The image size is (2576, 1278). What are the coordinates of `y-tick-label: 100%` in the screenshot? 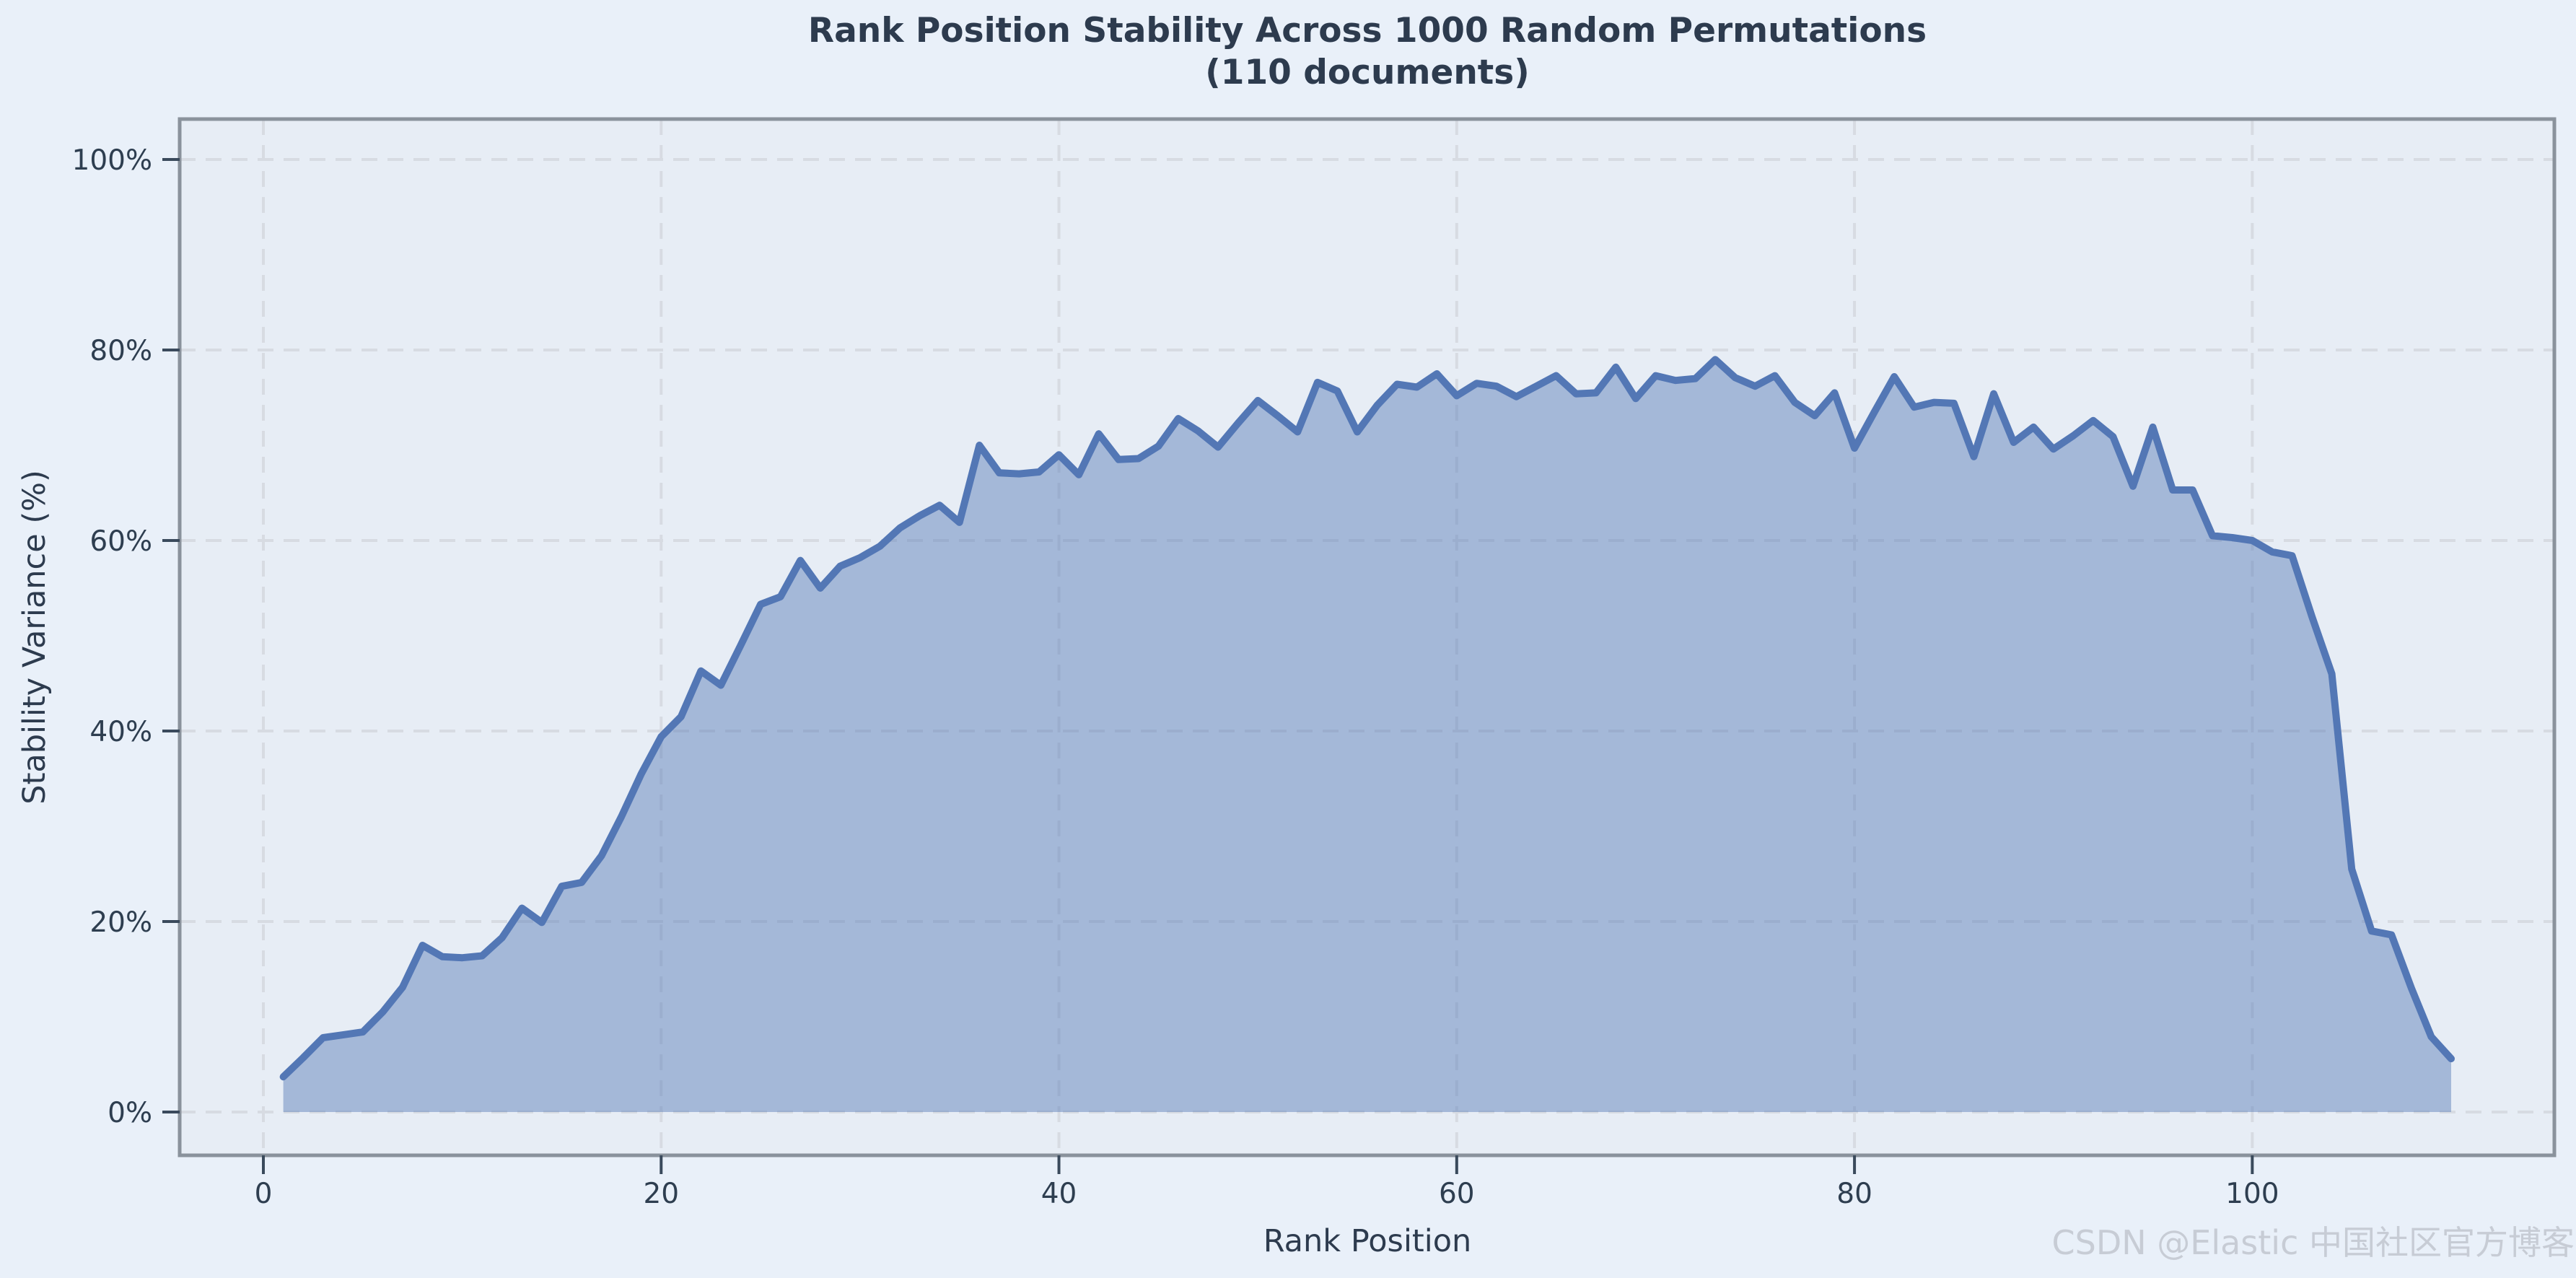 It's located at (112, 160).